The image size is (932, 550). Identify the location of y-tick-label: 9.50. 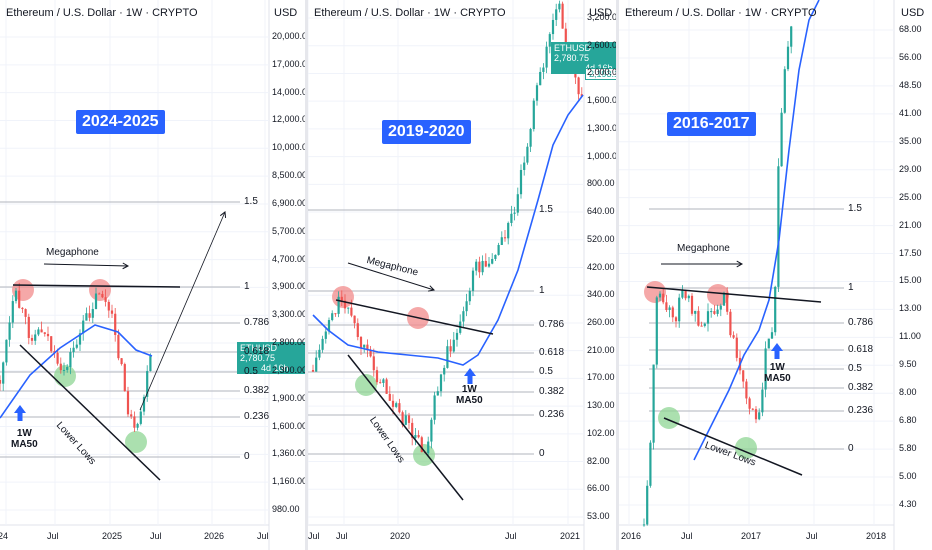
(908, 364).